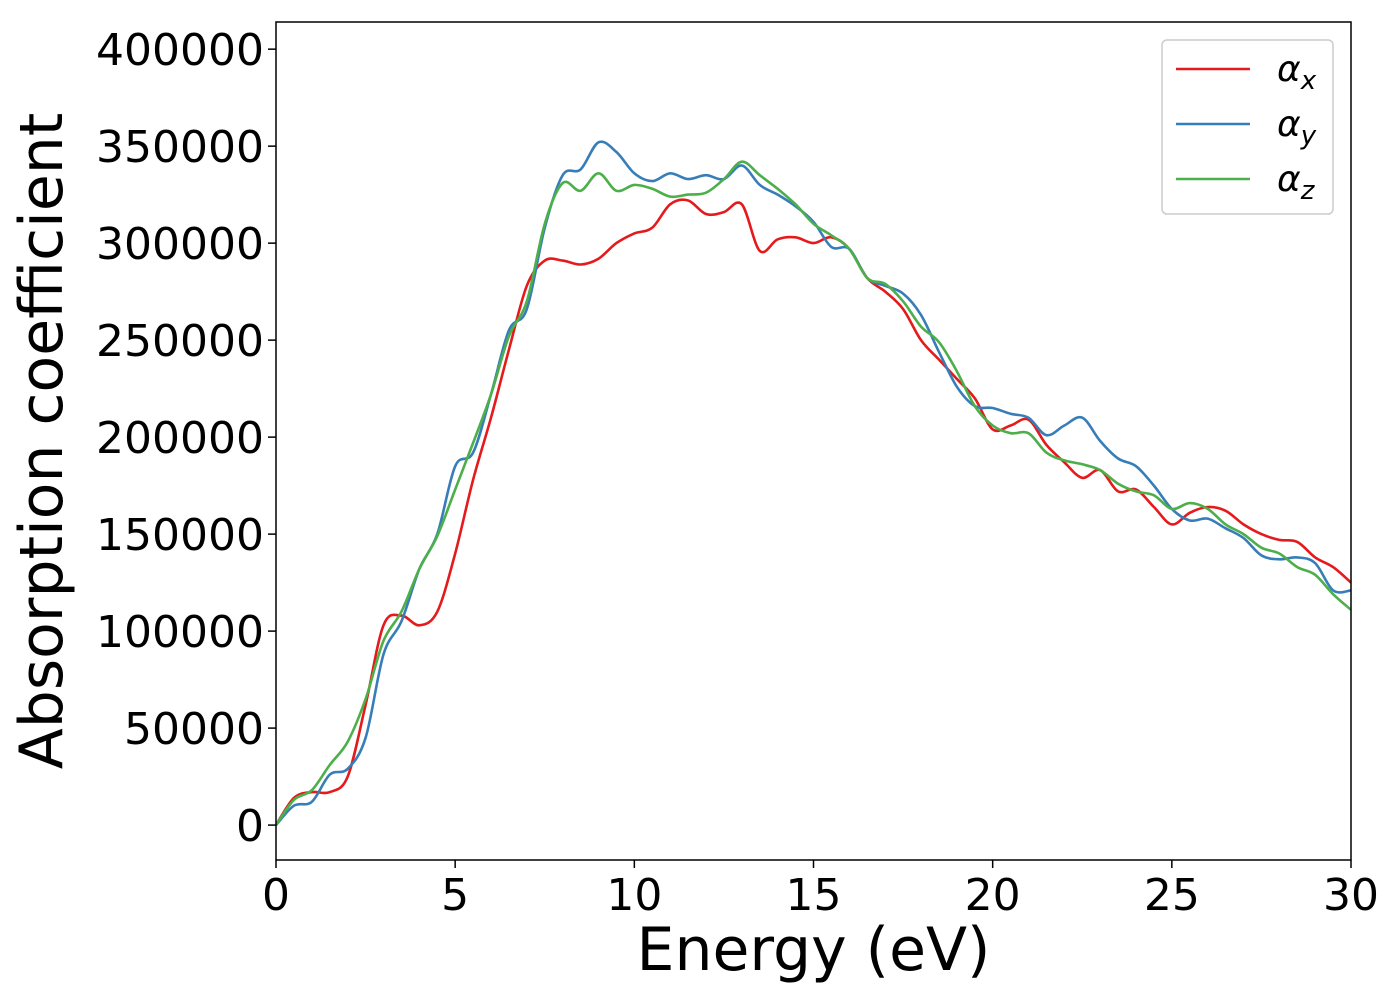 The width and height of the screenshot is (1400, 1000). What do you see at coordinates (180, 341) in the screenshot?
I see `y-tick-label: 250000` at bounding box center [180, 341].